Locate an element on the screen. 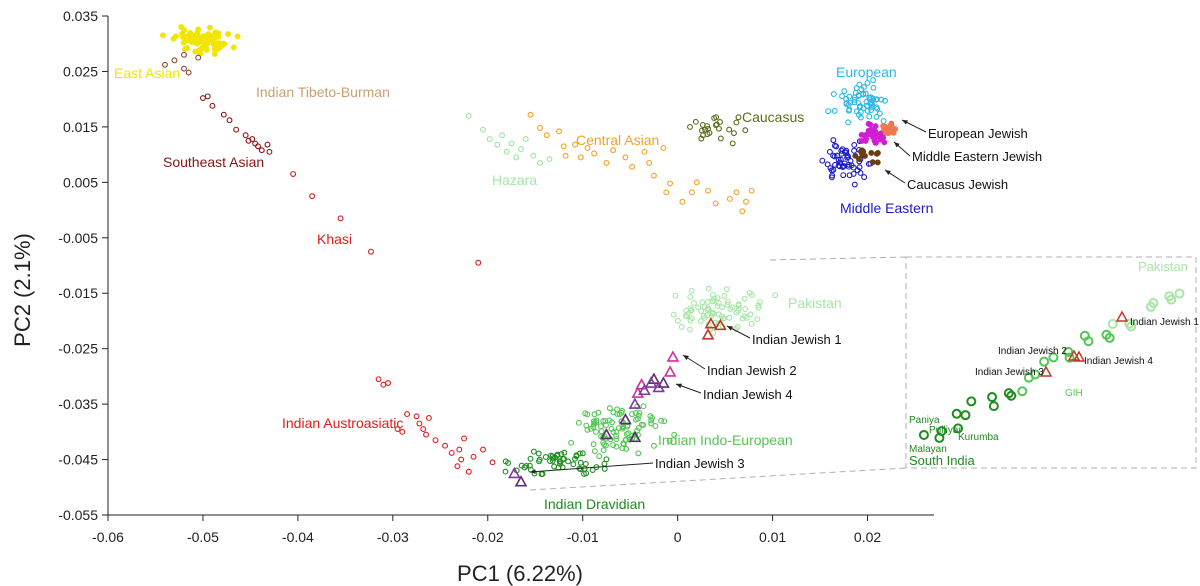 Image resolution: width=1200 pixels, height=586 pixels. x-tick-label: -0.03 is located at coordinates (393, 537).